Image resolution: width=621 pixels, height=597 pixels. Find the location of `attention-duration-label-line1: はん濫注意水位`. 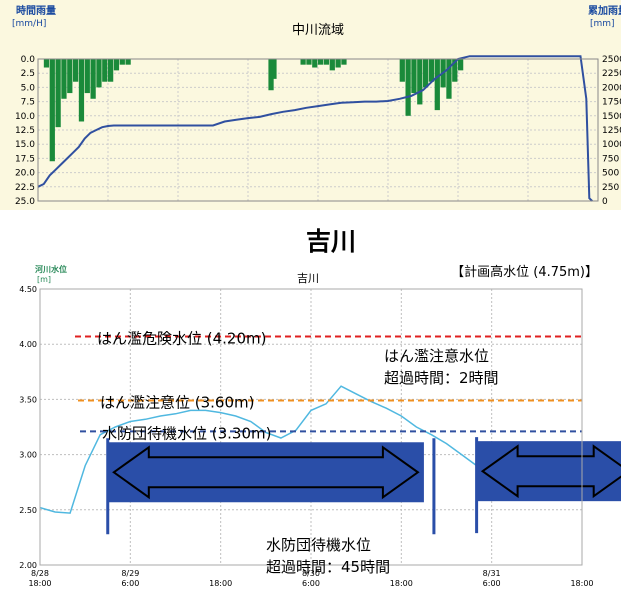

attention-duration-label-line1: はん濫注意水位 is located at coordinates (436, 356).